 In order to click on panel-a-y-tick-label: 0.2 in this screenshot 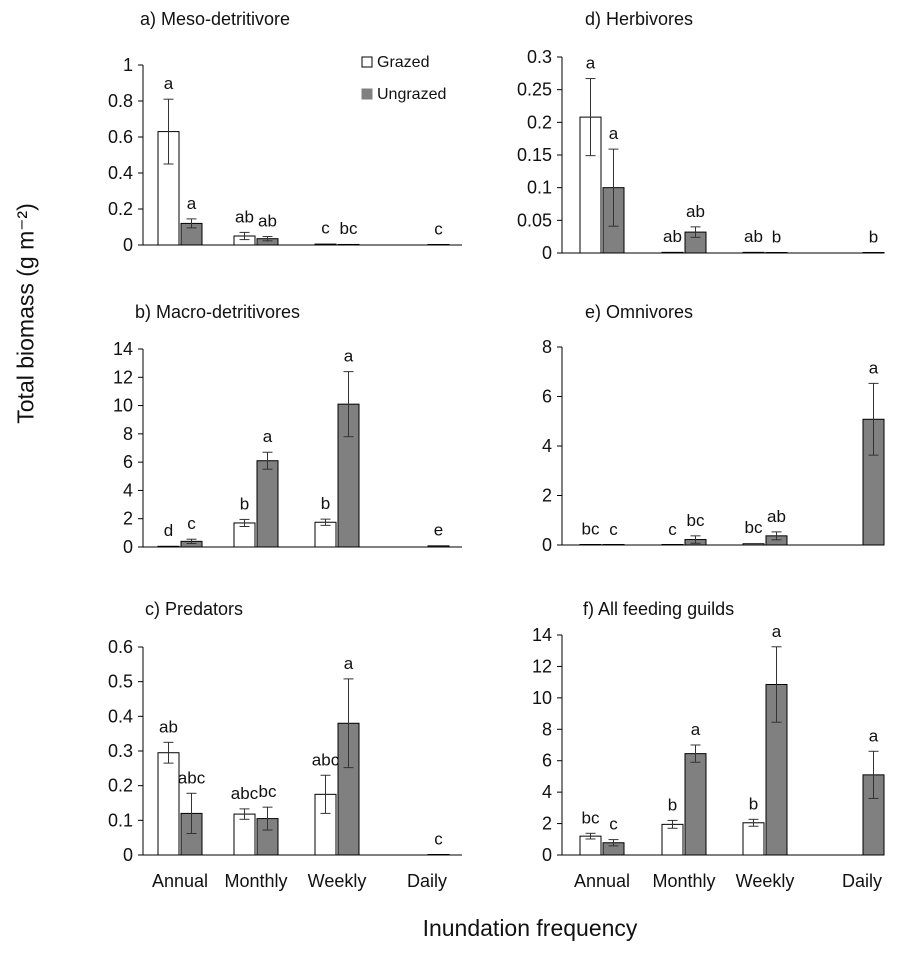, I will do `click(120, 209)`.